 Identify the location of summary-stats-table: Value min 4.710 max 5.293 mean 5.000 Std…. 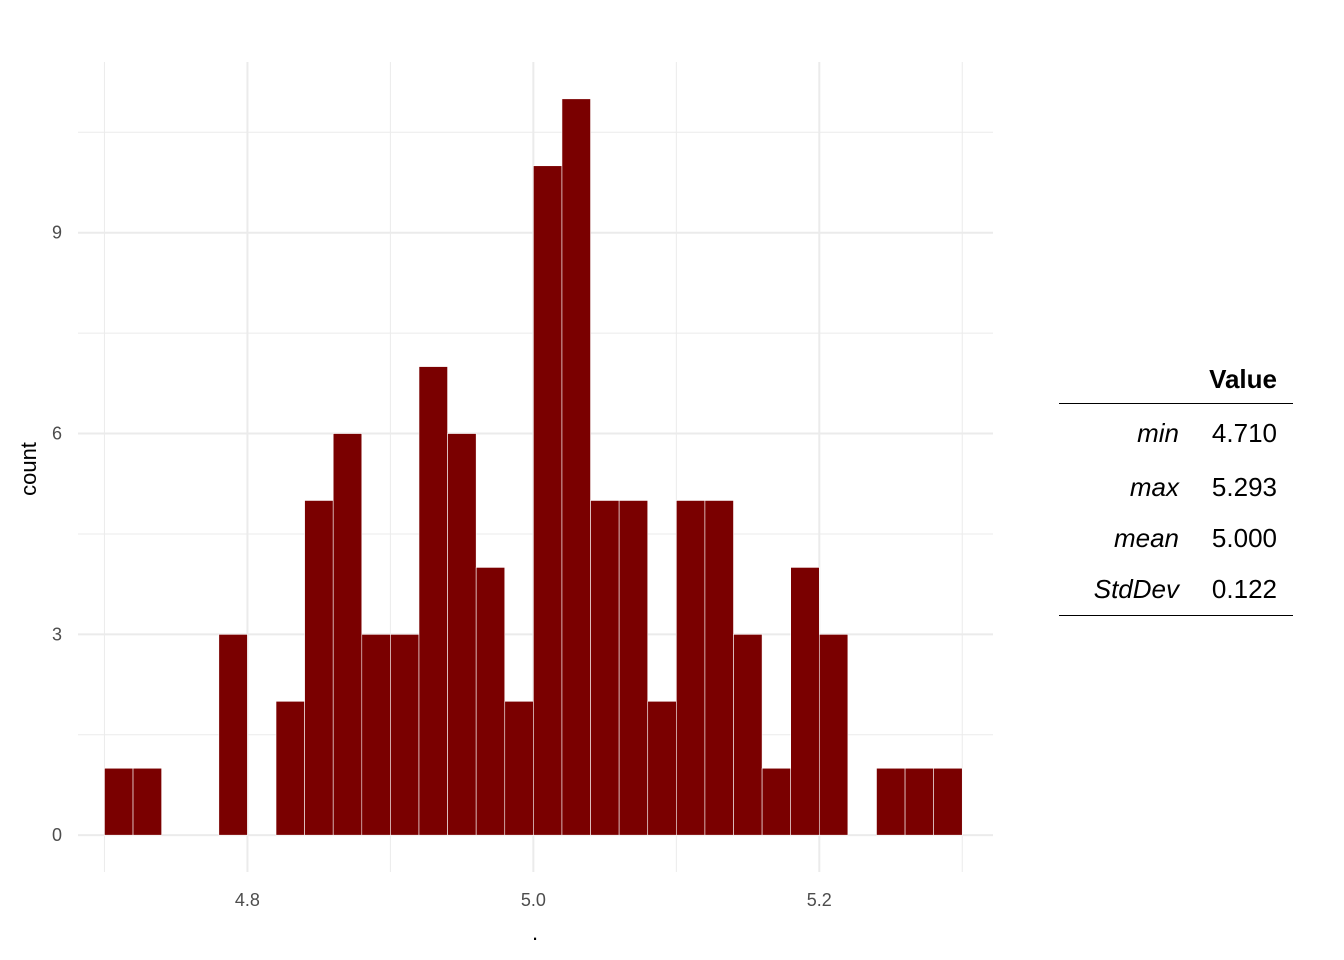
(1176, 489).